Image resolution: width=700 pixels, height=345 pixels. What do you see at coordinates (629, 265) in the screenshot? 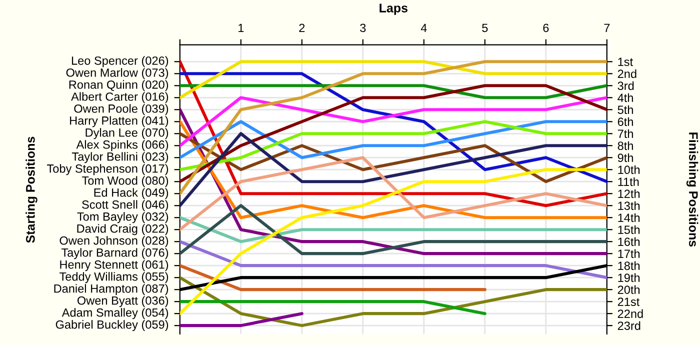
I see `y-tick-label: 18th` at bounding box center [629, 265].